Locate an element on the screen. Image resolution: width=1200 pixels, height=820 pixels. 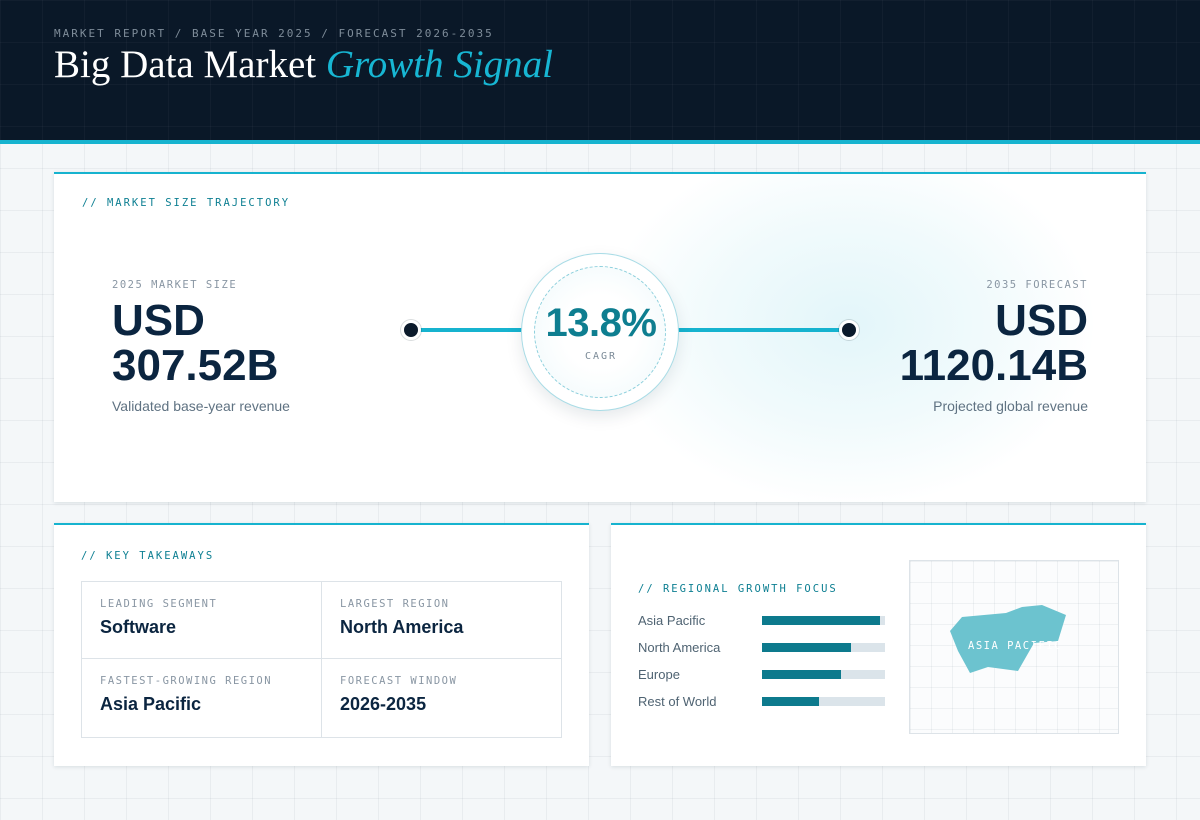
takeaway-label: LARGEST REGION is located at coordinates (395, 604).